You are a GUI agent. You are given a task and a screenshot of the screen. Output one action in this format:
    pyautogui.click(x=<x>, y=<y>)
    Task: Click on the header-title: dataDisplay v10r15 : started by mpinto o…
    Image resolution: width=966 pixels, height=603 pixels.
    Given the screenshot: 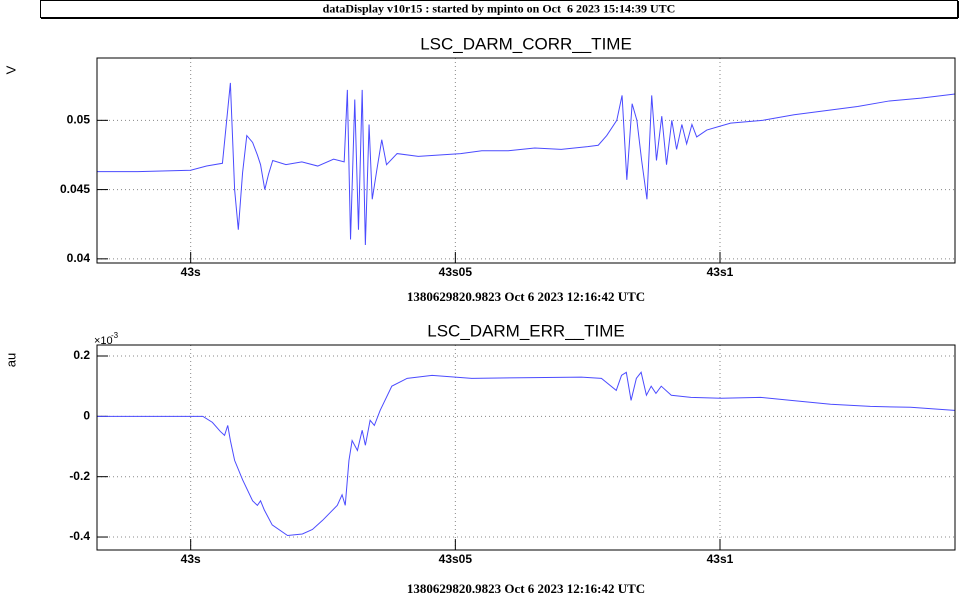 What is the action you would take?
    pyautogui.click(x=499, y=8)
    